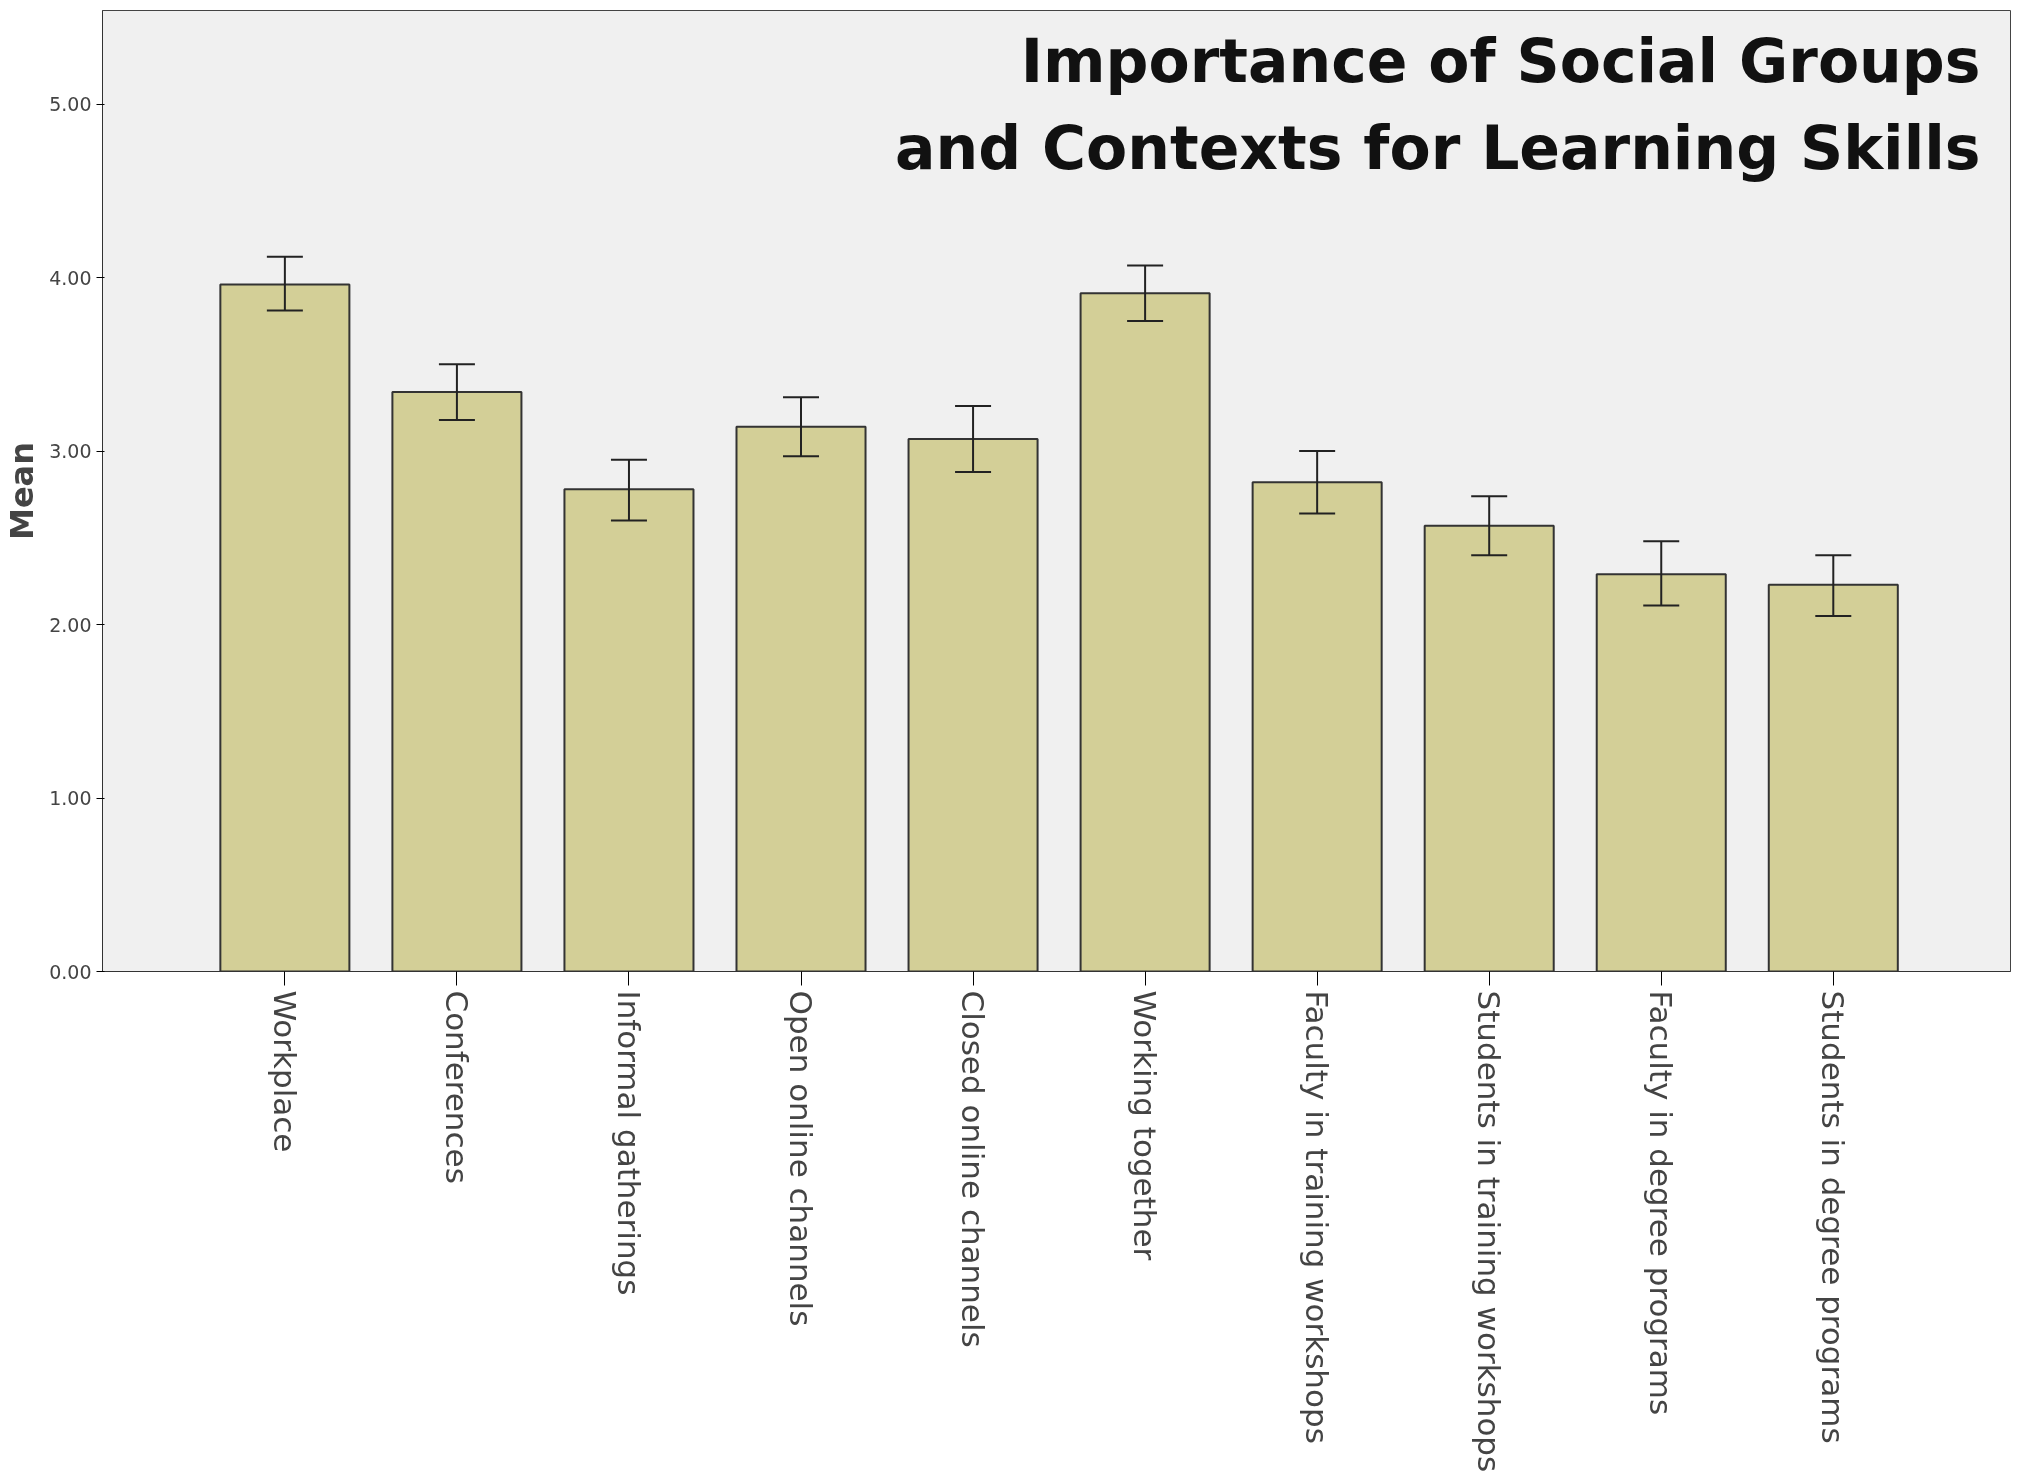 This screenshot has width=2027, height=1483. What do you see at coordinates (70, 971) in the screenshot?
I see `y-tick-label: 0.00` at bounding box center [70, 971].